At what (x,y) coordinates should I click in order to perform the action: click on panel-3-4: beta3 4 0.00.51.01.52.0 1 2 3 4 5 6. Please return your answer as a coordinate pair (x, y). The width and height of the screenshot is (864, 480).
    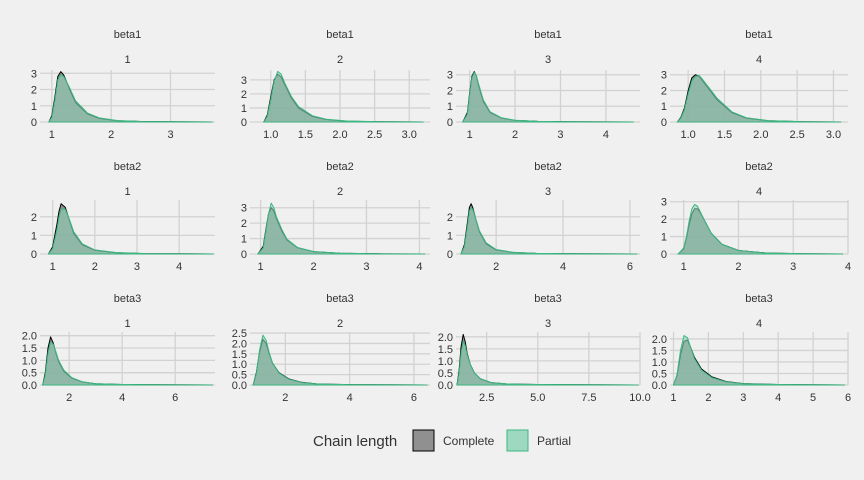
    Looking at the image, I should click on (751, 348).